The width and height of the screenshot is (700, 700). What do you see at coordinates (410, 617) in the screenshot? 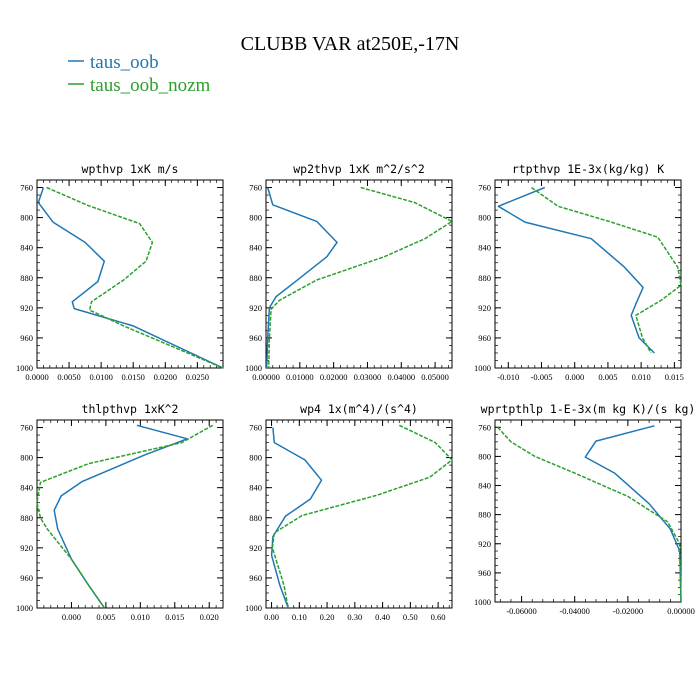
I see `x-tick-label: 0.50` at bounding box center [410, 617].